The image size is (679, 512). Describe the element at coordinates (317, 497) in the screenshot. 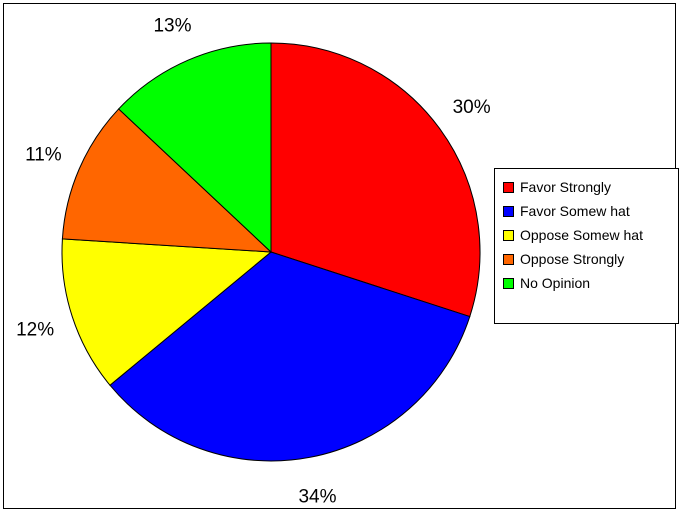

I see `data-label-favor-somew-hat: 34%` at that location.